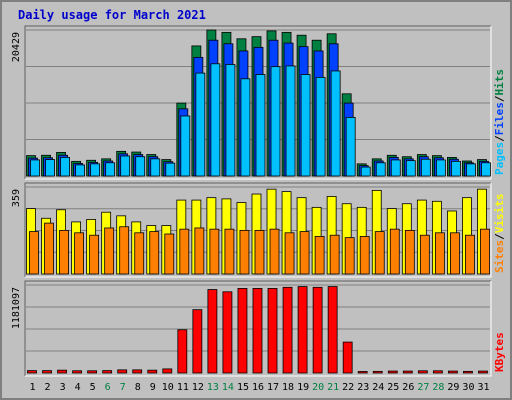  I want to click on x-tick-label-day-12: 12, so click(198, 387).